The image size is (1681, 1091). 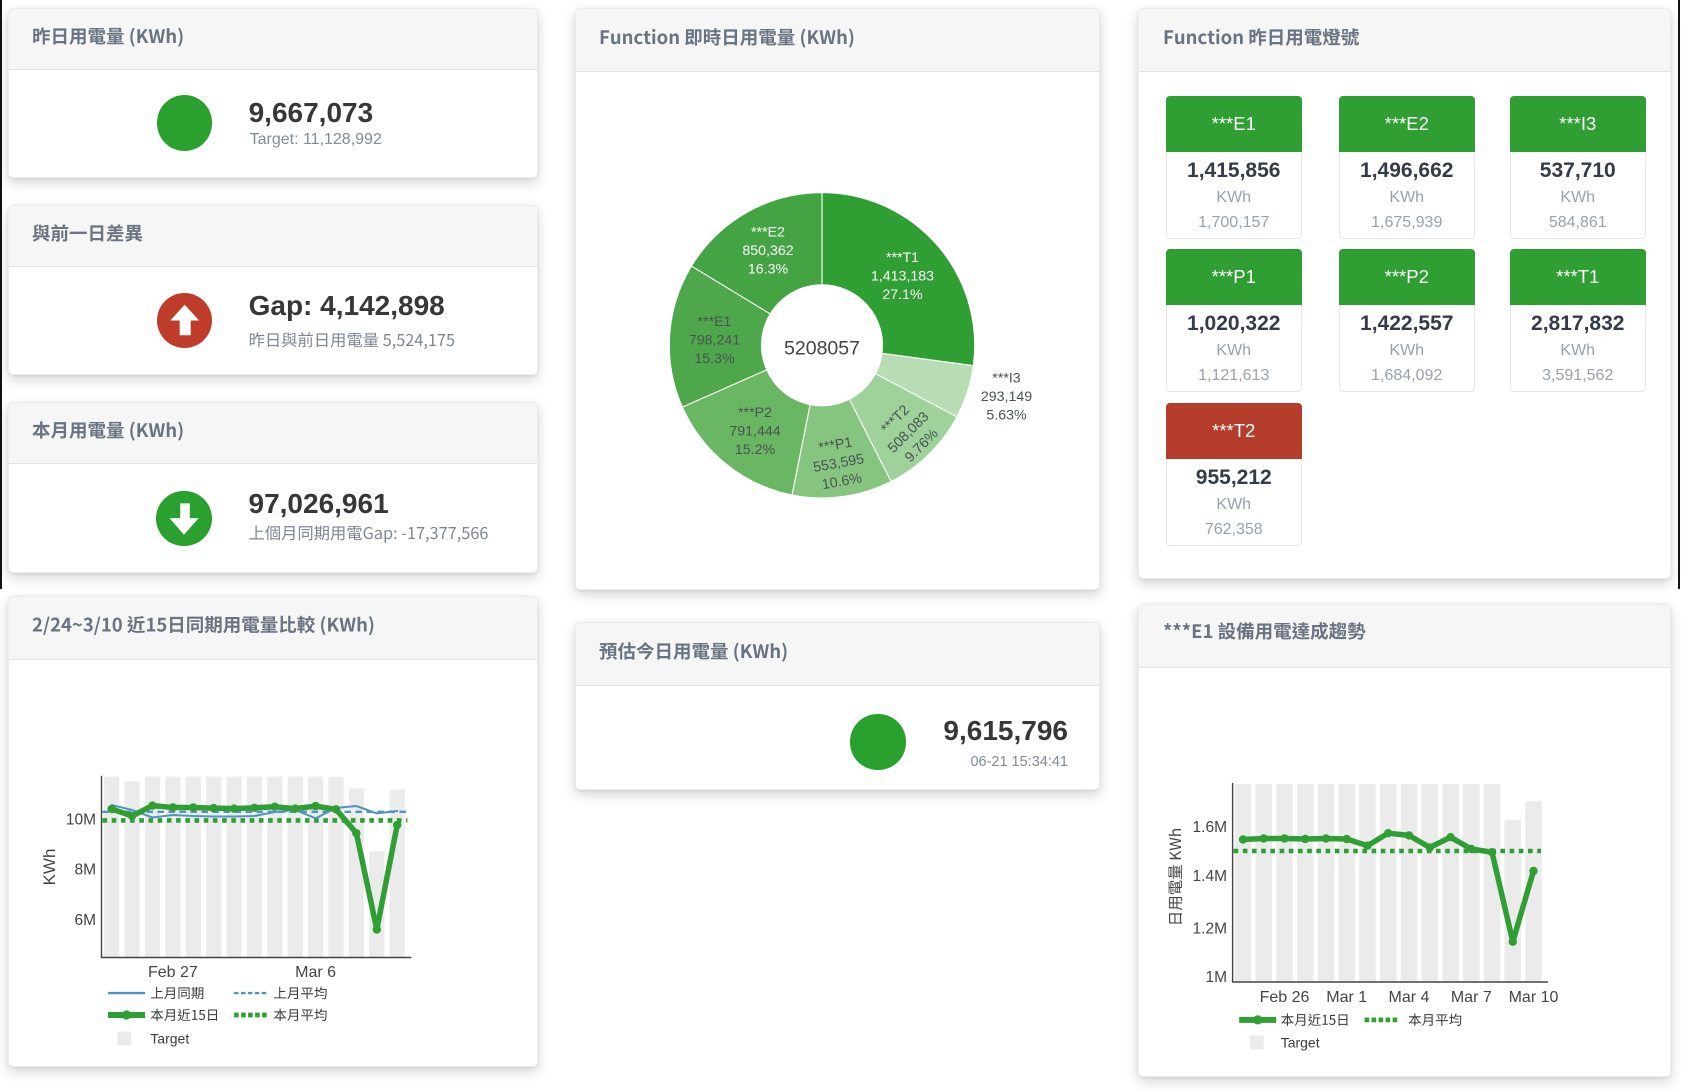 I want to click on svg-text: 1M, so click(x=1216, y=977).